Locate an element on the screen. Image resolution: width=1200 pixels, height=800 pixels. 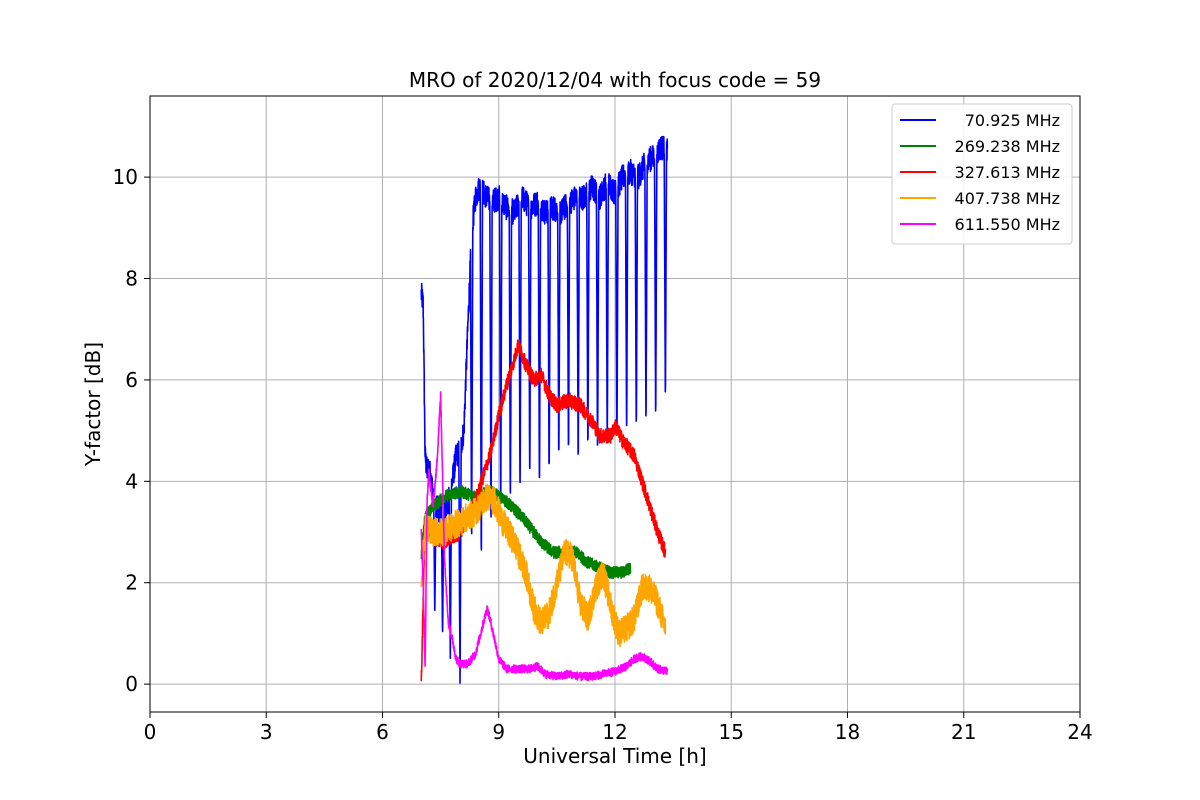
legend-entry-label: 269.238 MHz is located at coordinates (1007, 146).